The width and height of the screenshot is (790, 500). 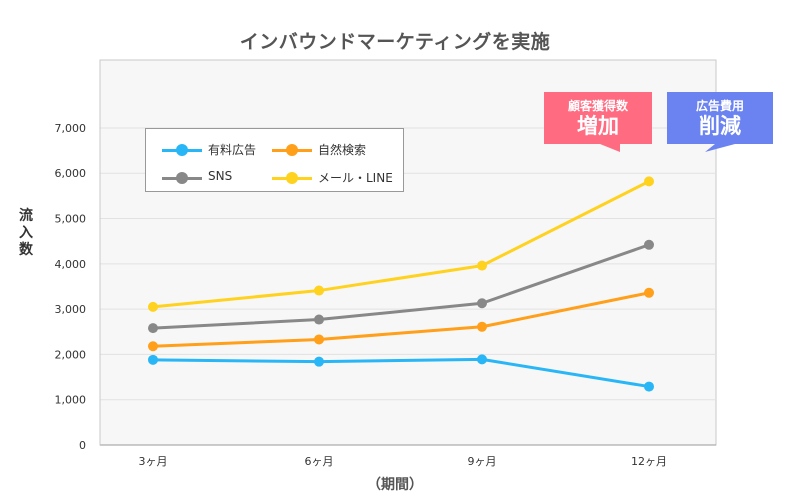 I want to click on callout-customer-acquisition-headline: 増加, so click(x=598, y=126).